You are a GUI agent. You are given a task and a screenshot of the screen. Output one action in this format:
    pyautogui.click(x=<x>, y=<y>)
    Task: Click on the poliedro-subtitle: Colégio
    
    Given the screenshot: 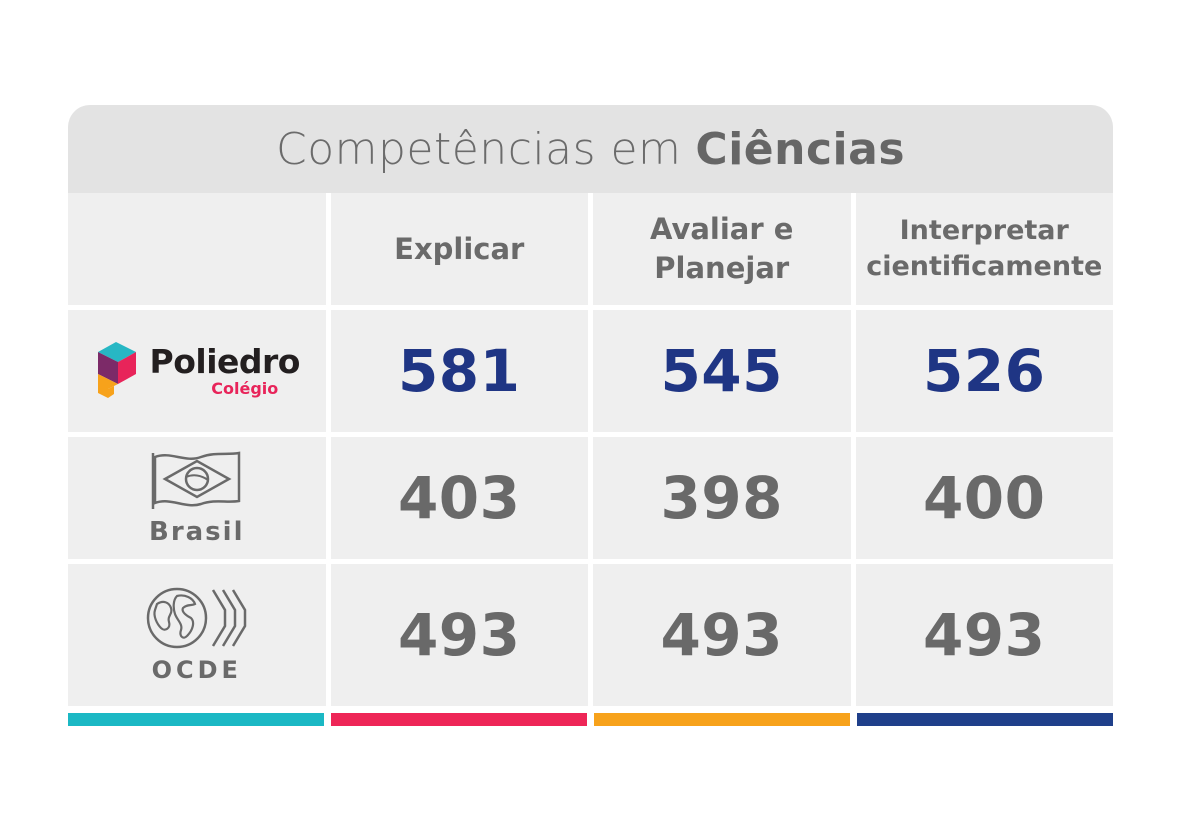 What is the action you would take?
    pyautogui.click(x=245, y=388)
    